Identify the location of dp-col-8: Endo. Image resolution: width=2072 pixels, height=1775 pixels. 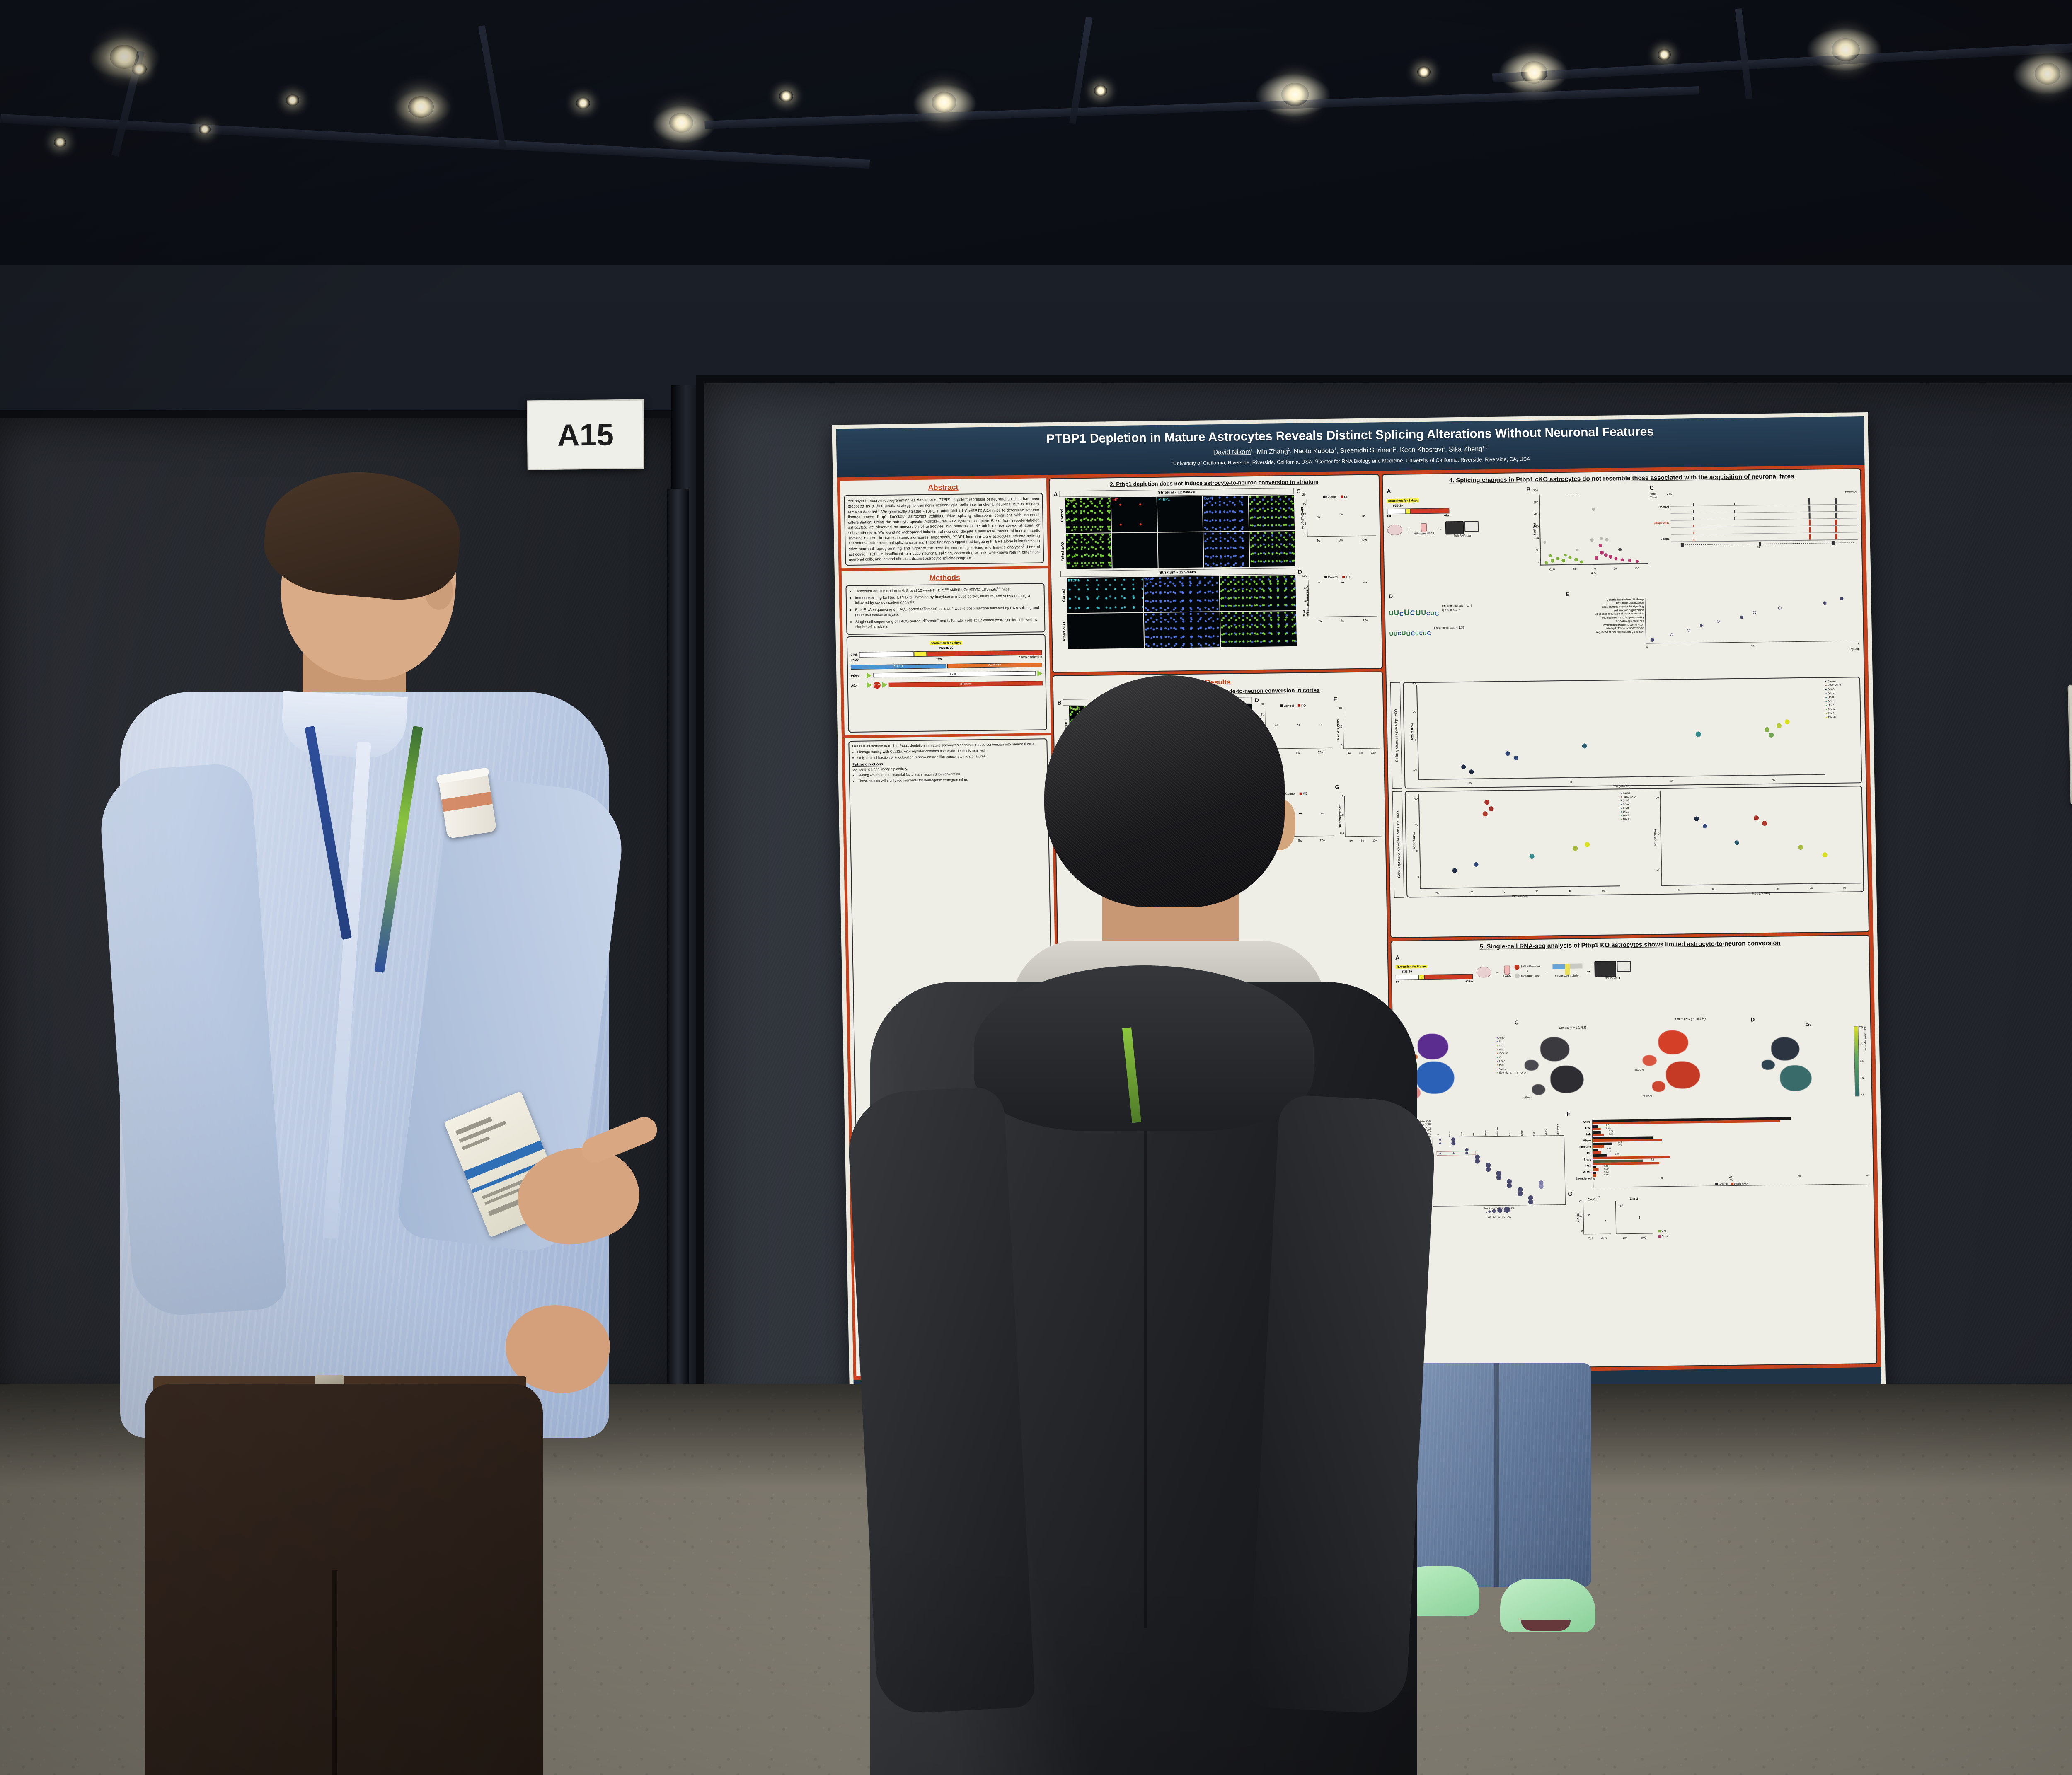
(1522, 1133).